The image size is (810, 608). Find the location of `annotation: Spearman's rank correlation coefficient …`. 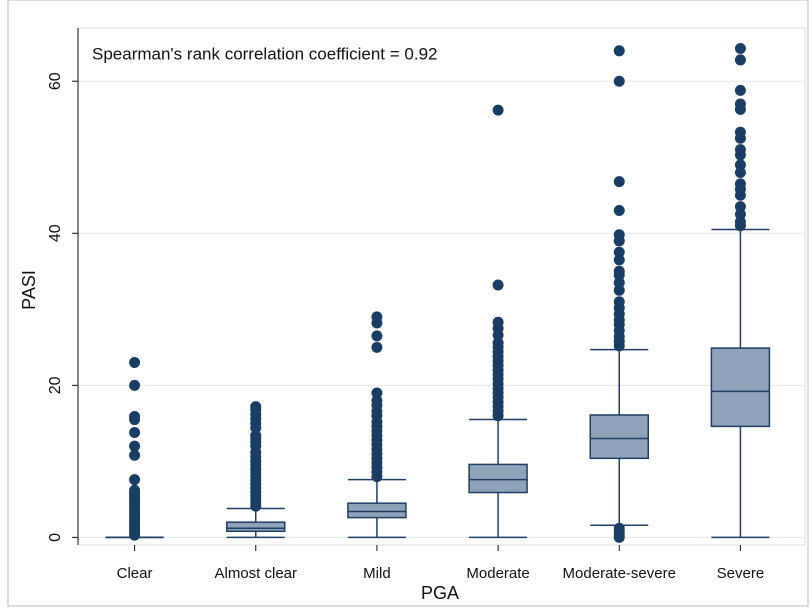

annotation: Spearman's rank correlation coefficient … is located at coordinates (265, 53).